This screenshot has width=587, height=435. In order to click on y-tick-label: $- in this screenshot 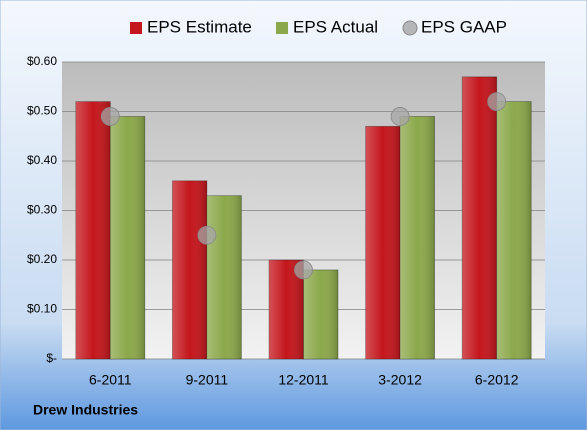, I will do `click(51, 358)`.